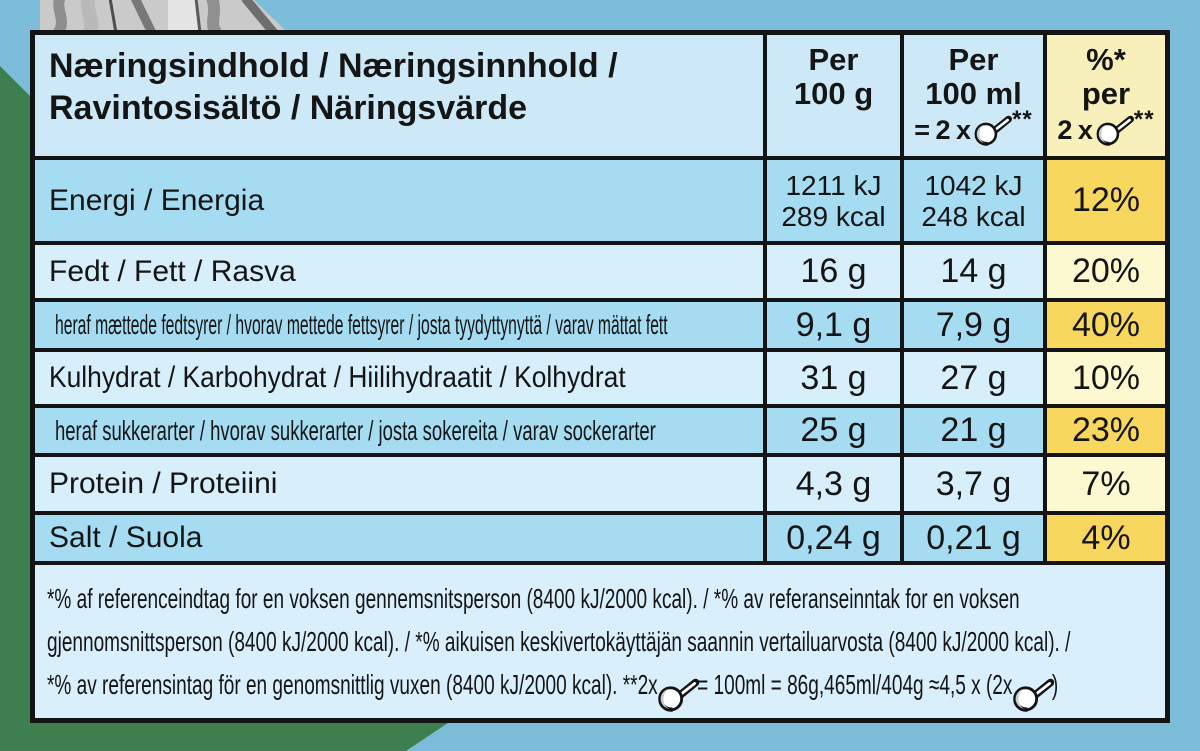 The width and height of the screenshot is (1200, 751). I want to click on value-percent: 40%, so click(1106, 325).